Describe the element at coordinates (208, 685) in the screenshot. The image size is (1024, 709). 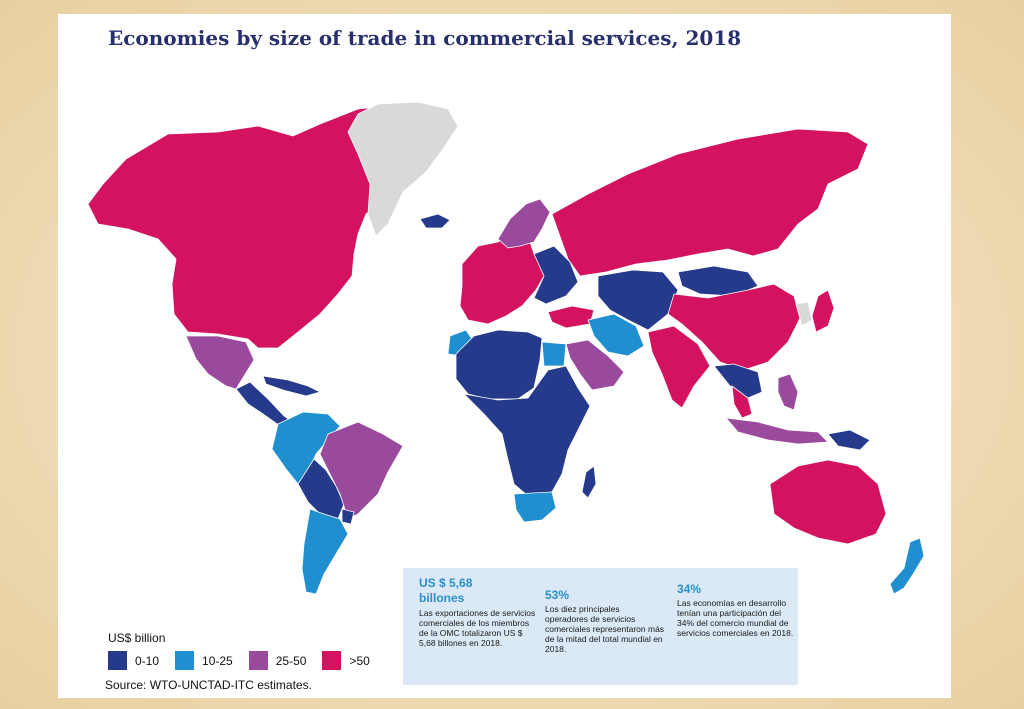
I see `source-note: Source: WTO-UNCTAD-ITC estimates.` at that location.